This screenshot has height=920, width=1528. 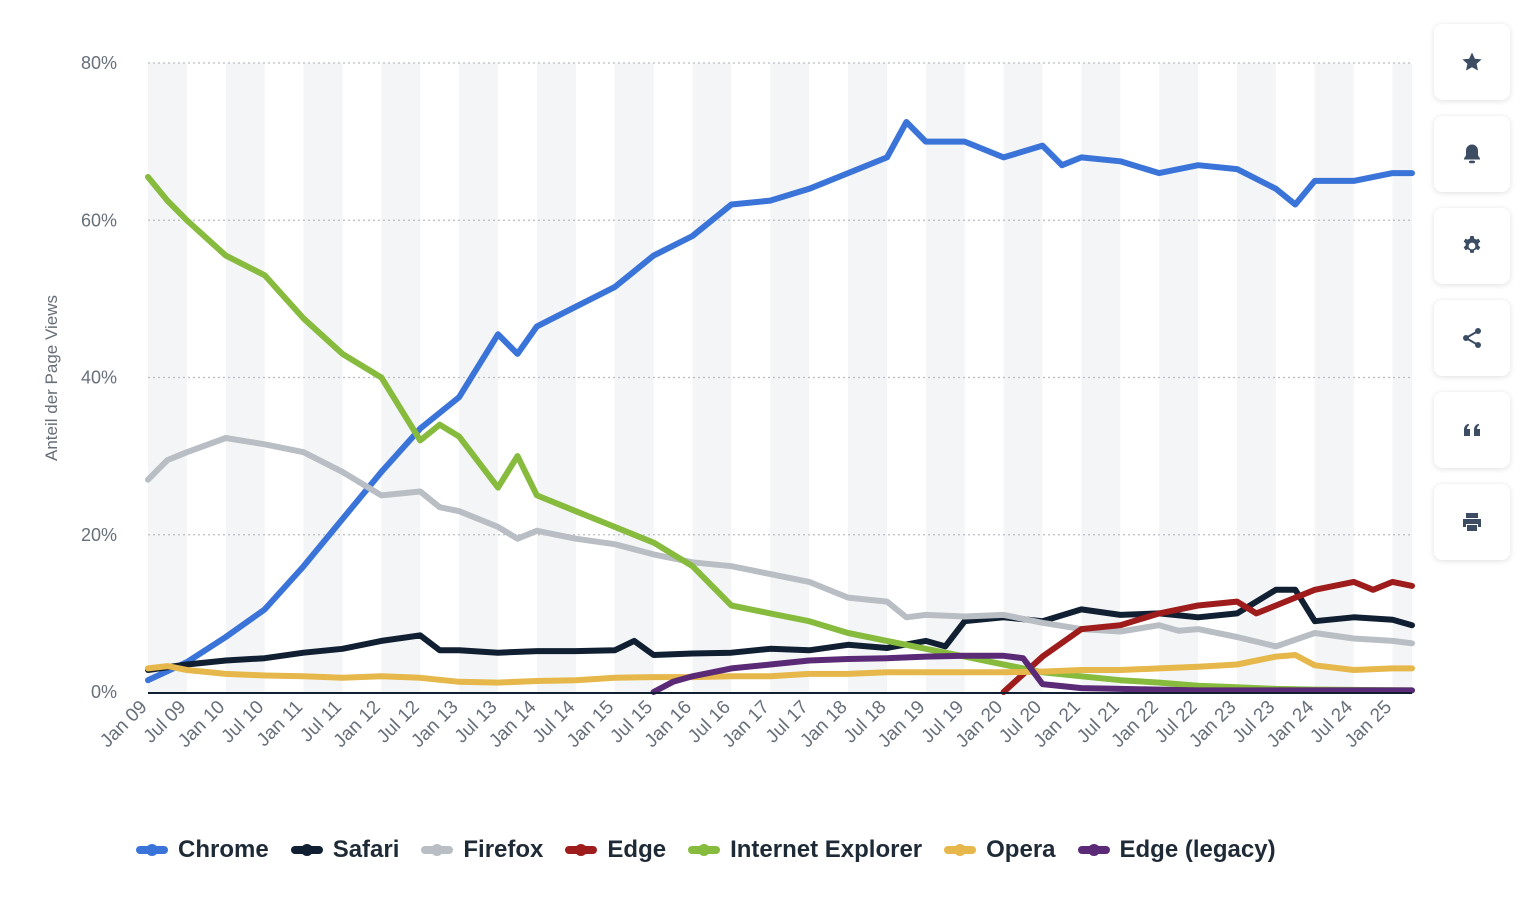 What do you see at coordinates (1021, 849) in the screenshot?
I see `legend-label-opera: Opera` at bounding box center [1021, 849].